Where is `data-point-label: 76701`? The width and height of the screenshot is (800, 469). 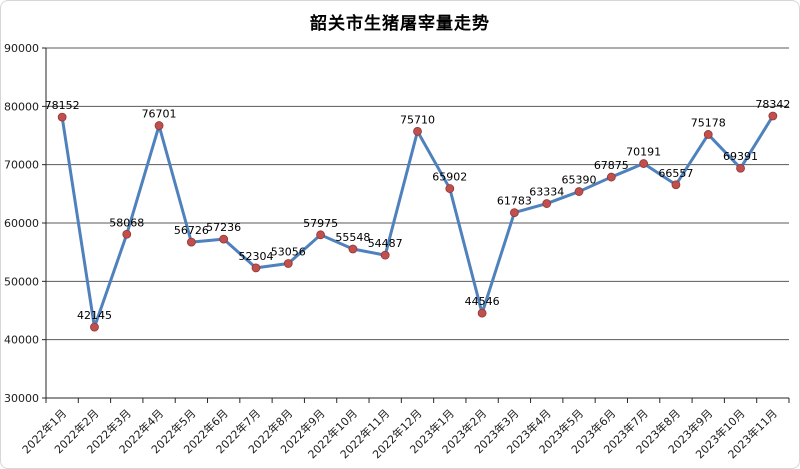
data-point-label: 76701 is located at coordinates (159, 114).